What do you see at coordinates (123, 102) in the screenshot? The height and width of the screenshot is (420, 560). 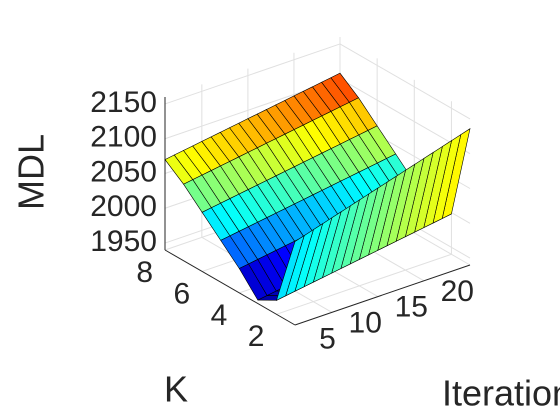 I see `z-tick-label: 2150` at bounding box center [123, 102].